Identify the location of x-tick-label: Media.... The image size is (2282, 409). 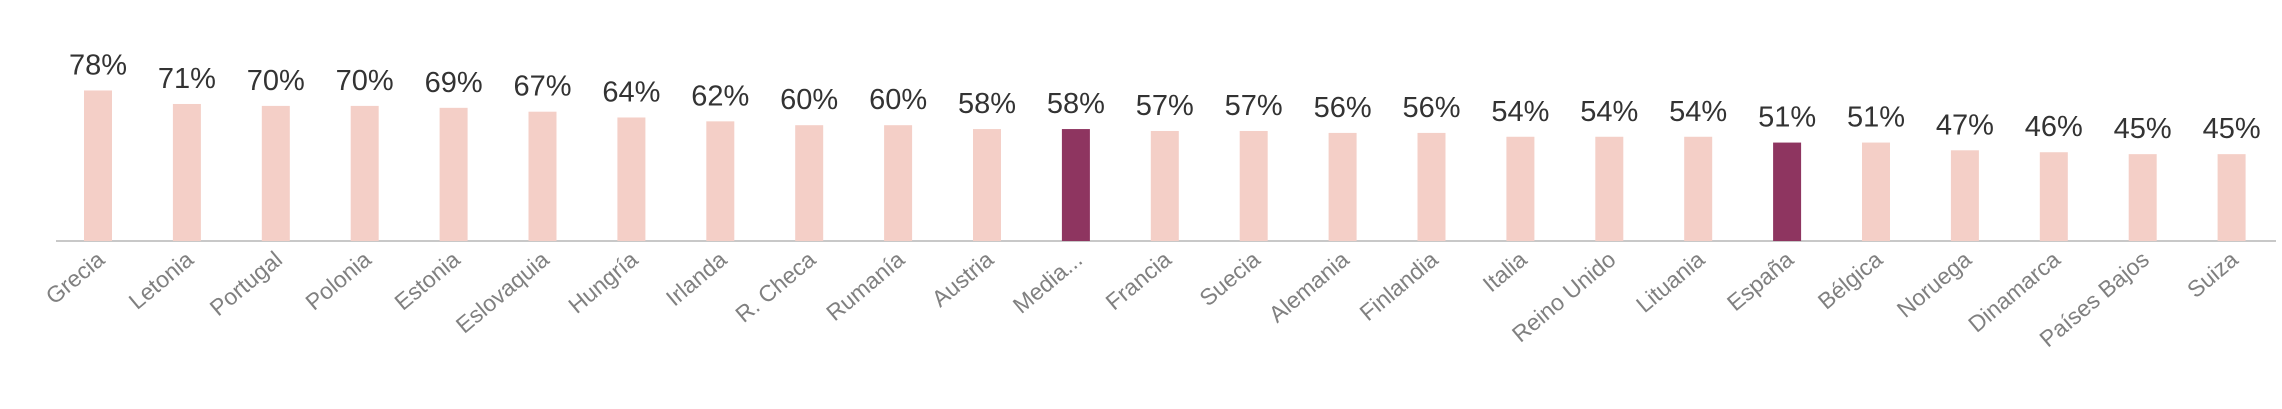
(1047, 282).